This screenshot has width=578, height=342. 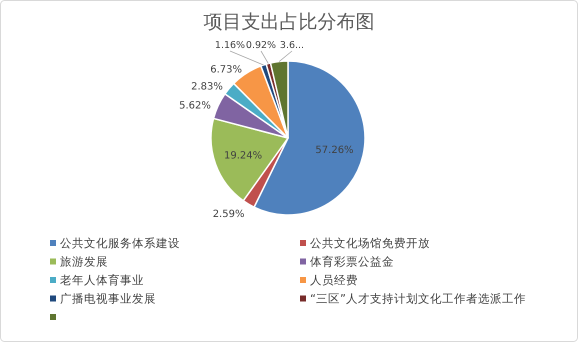 I want to click on data-label: 6.73%, so click(x=226, y=70).